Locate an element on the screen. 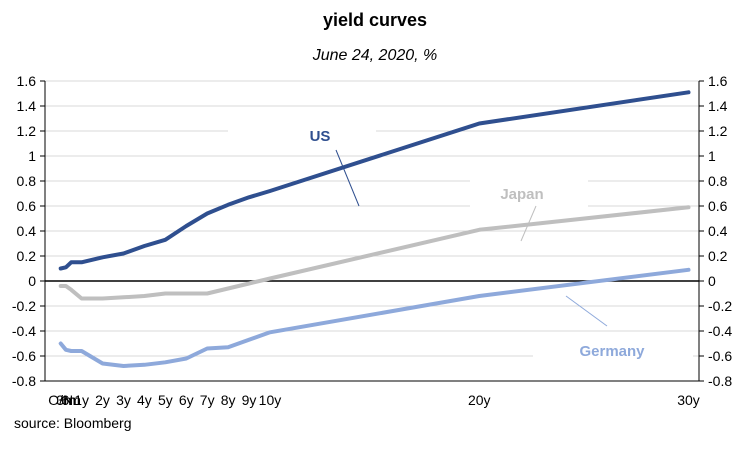 The height and width of the screenshot is (451, 750). y-tick-label-left: 1.4 is located at coordinates (27, 106).